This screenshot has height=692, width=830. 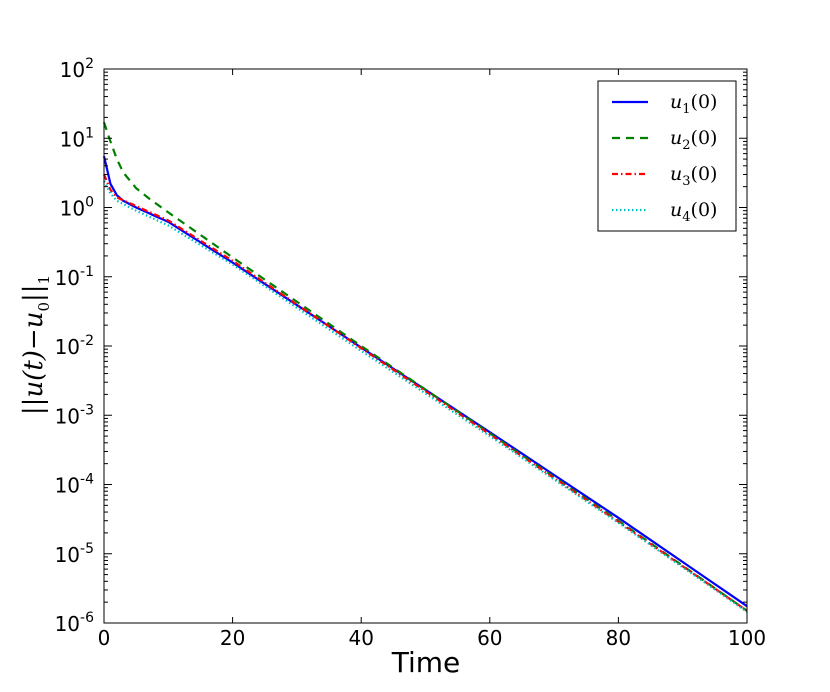 I want to click on y-axis-label-norm: ||, so click(x=34, y=293).